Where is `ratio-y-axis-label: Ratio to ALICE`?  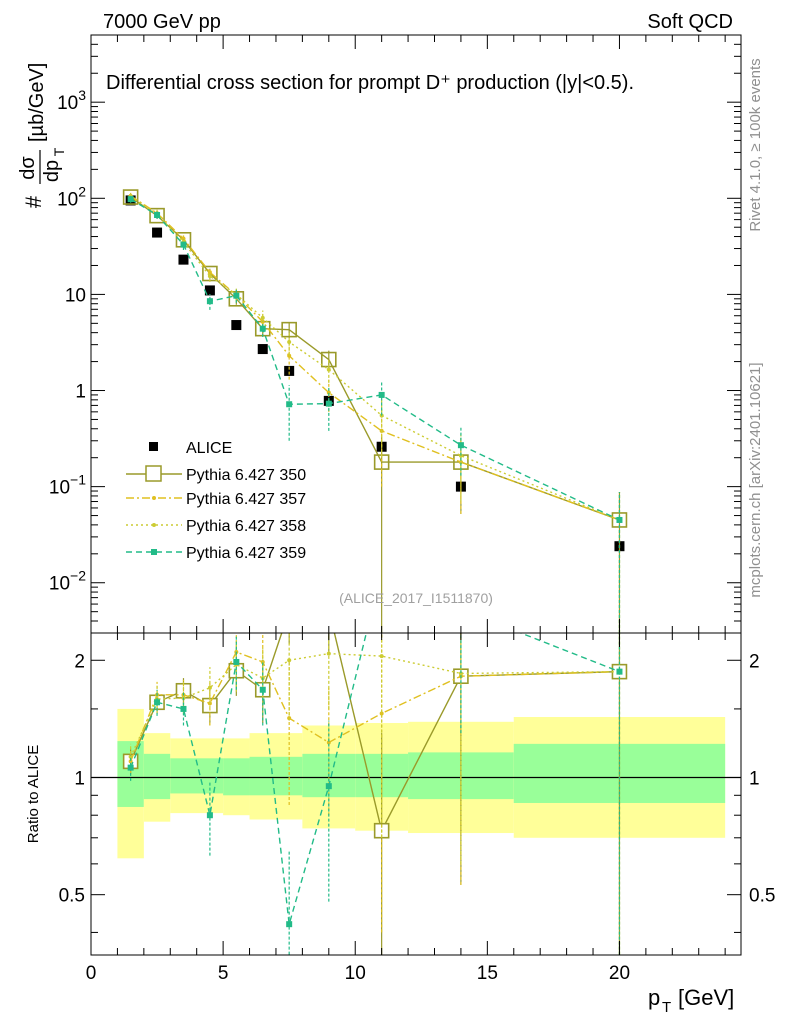
ratio-y-axis-label: Ratio to ALICE is located at coordinates (33, 794).